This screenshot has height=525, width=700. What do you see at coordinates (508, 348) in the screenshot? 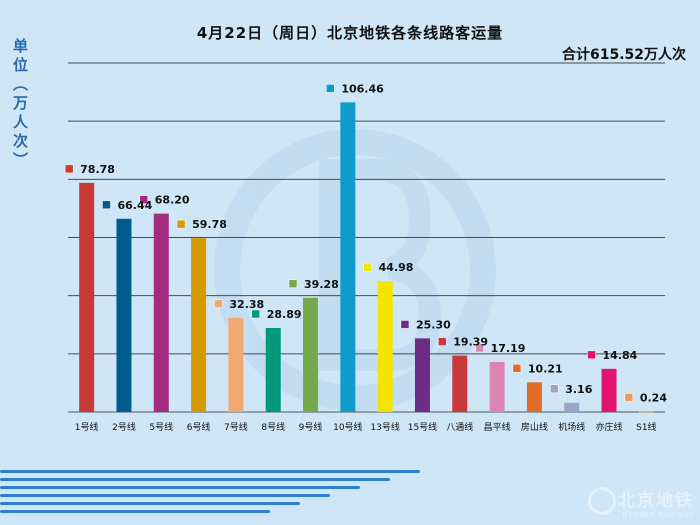
I see `data-label: 17.19` at bounding box center [508, 348].